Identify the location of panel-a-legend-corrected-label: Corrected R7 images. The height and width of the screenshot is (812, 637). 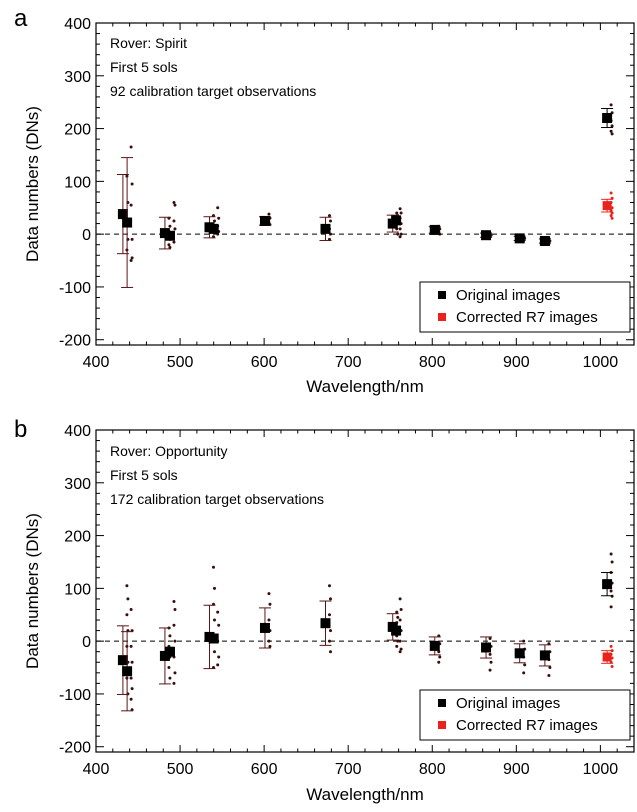
(527, 317).